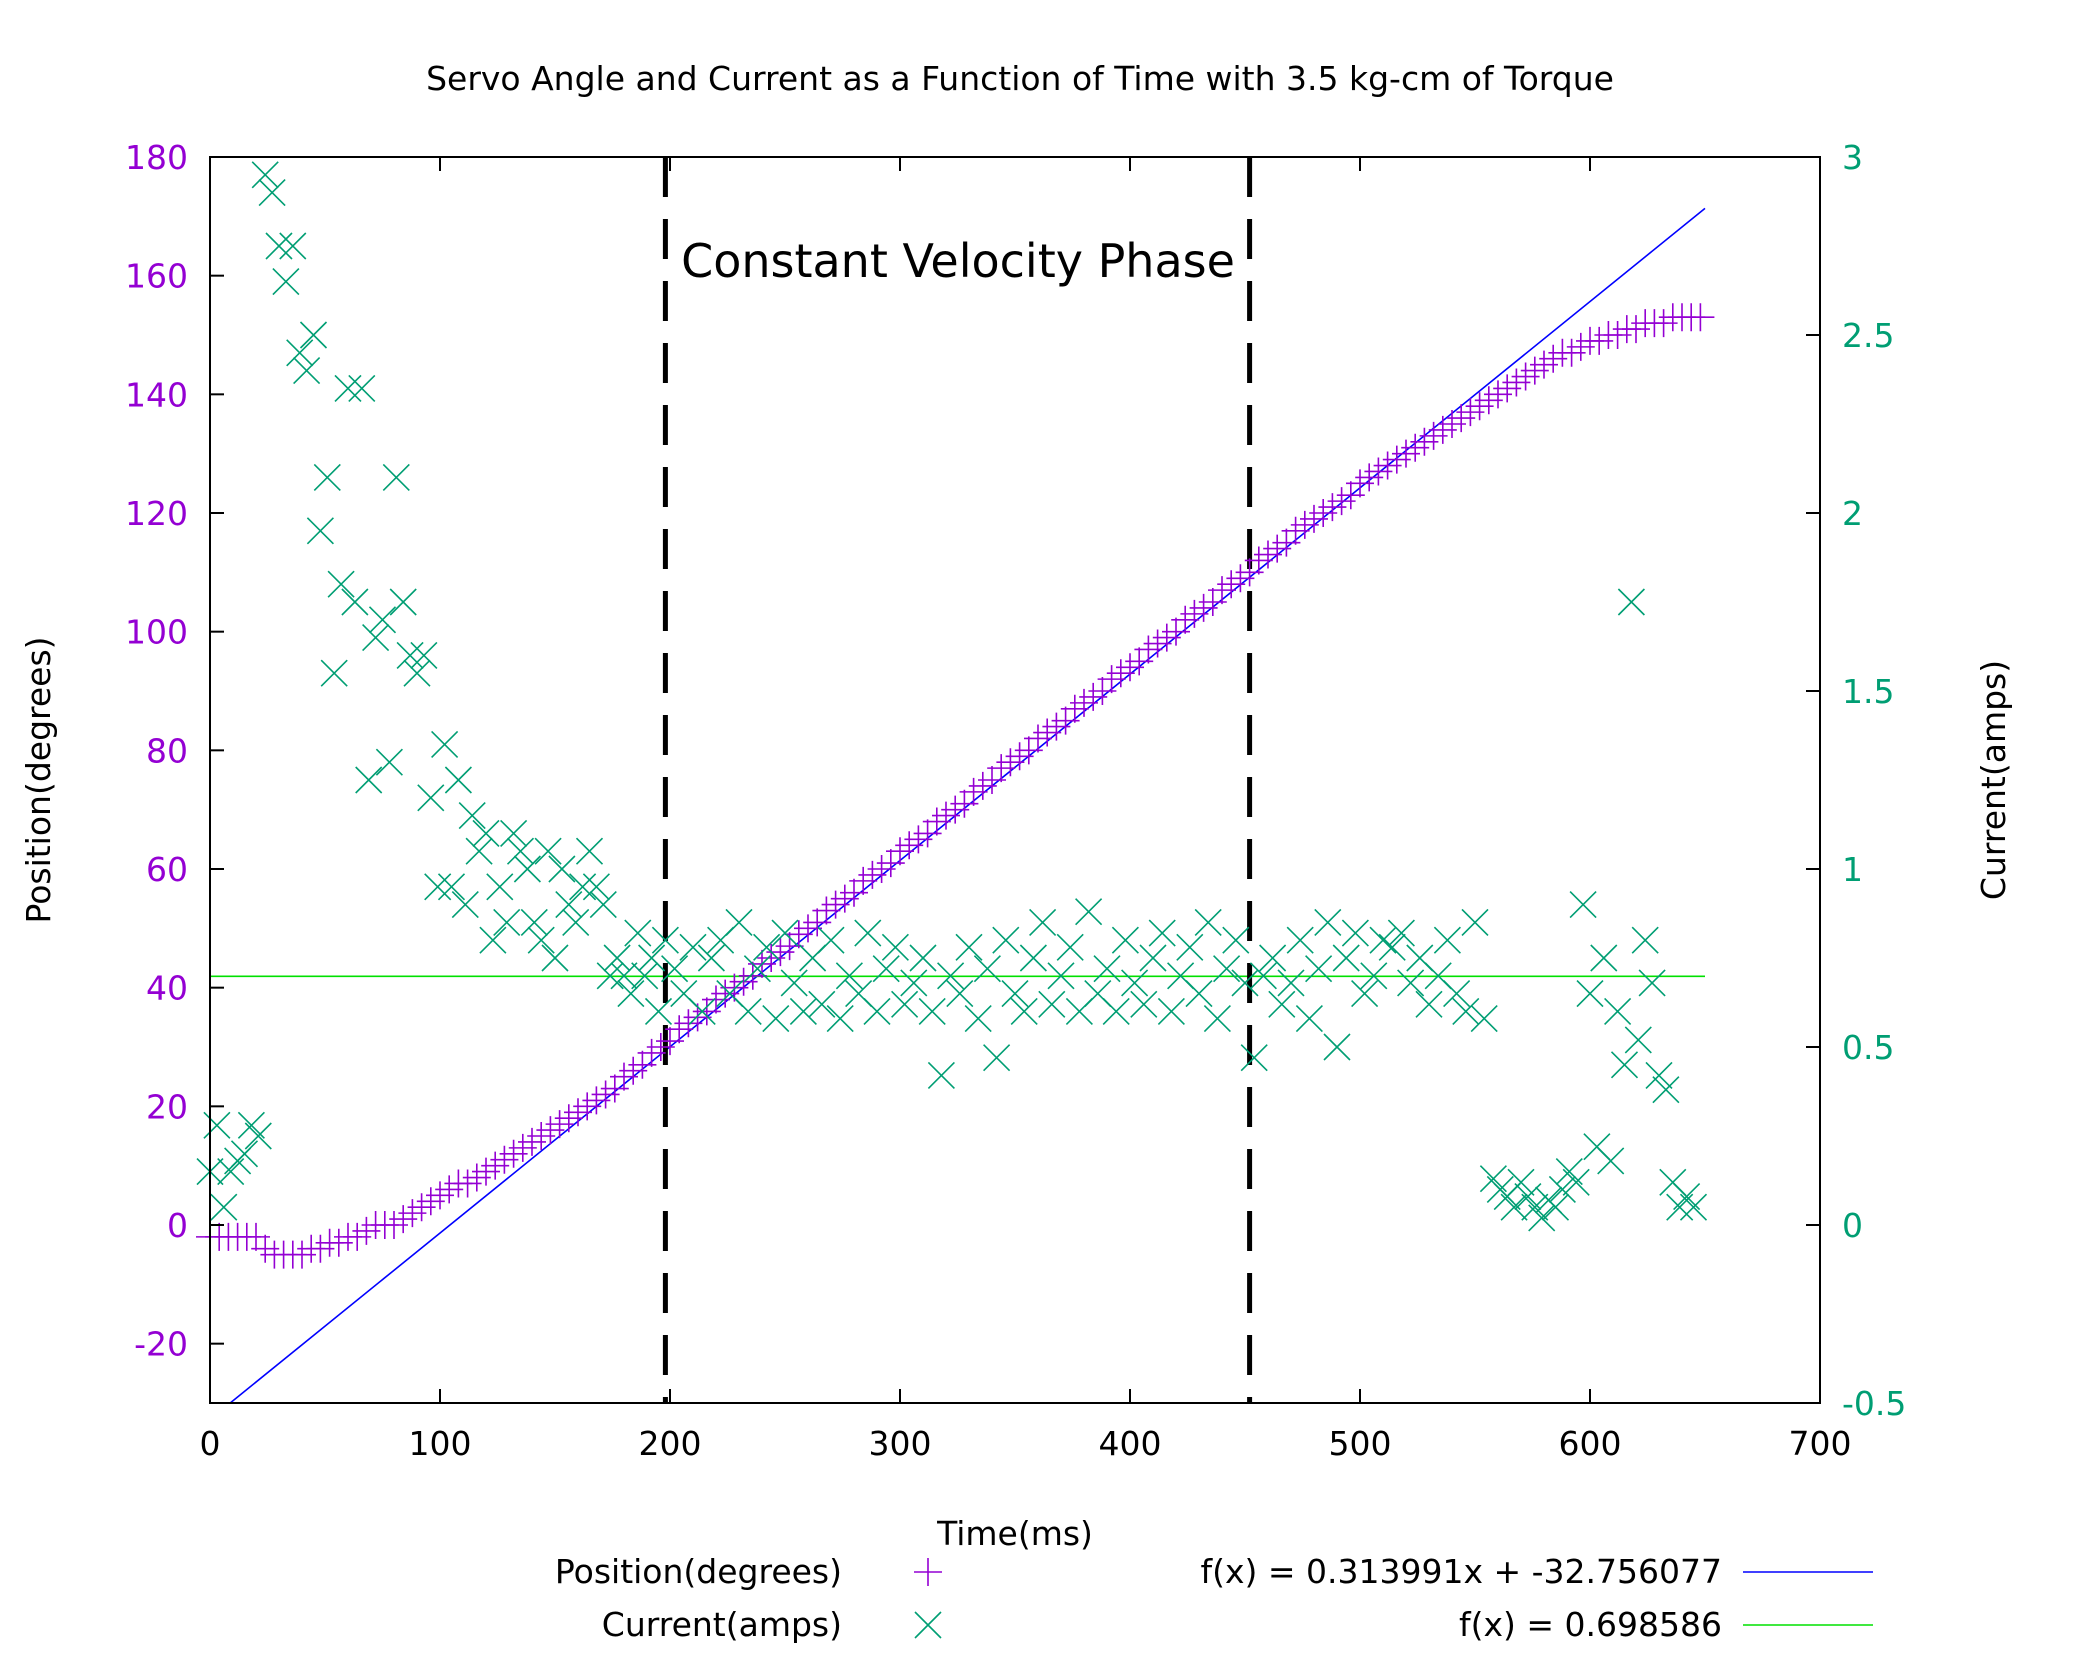  I want to click on y-tick-label: 160, so click(156, 276).